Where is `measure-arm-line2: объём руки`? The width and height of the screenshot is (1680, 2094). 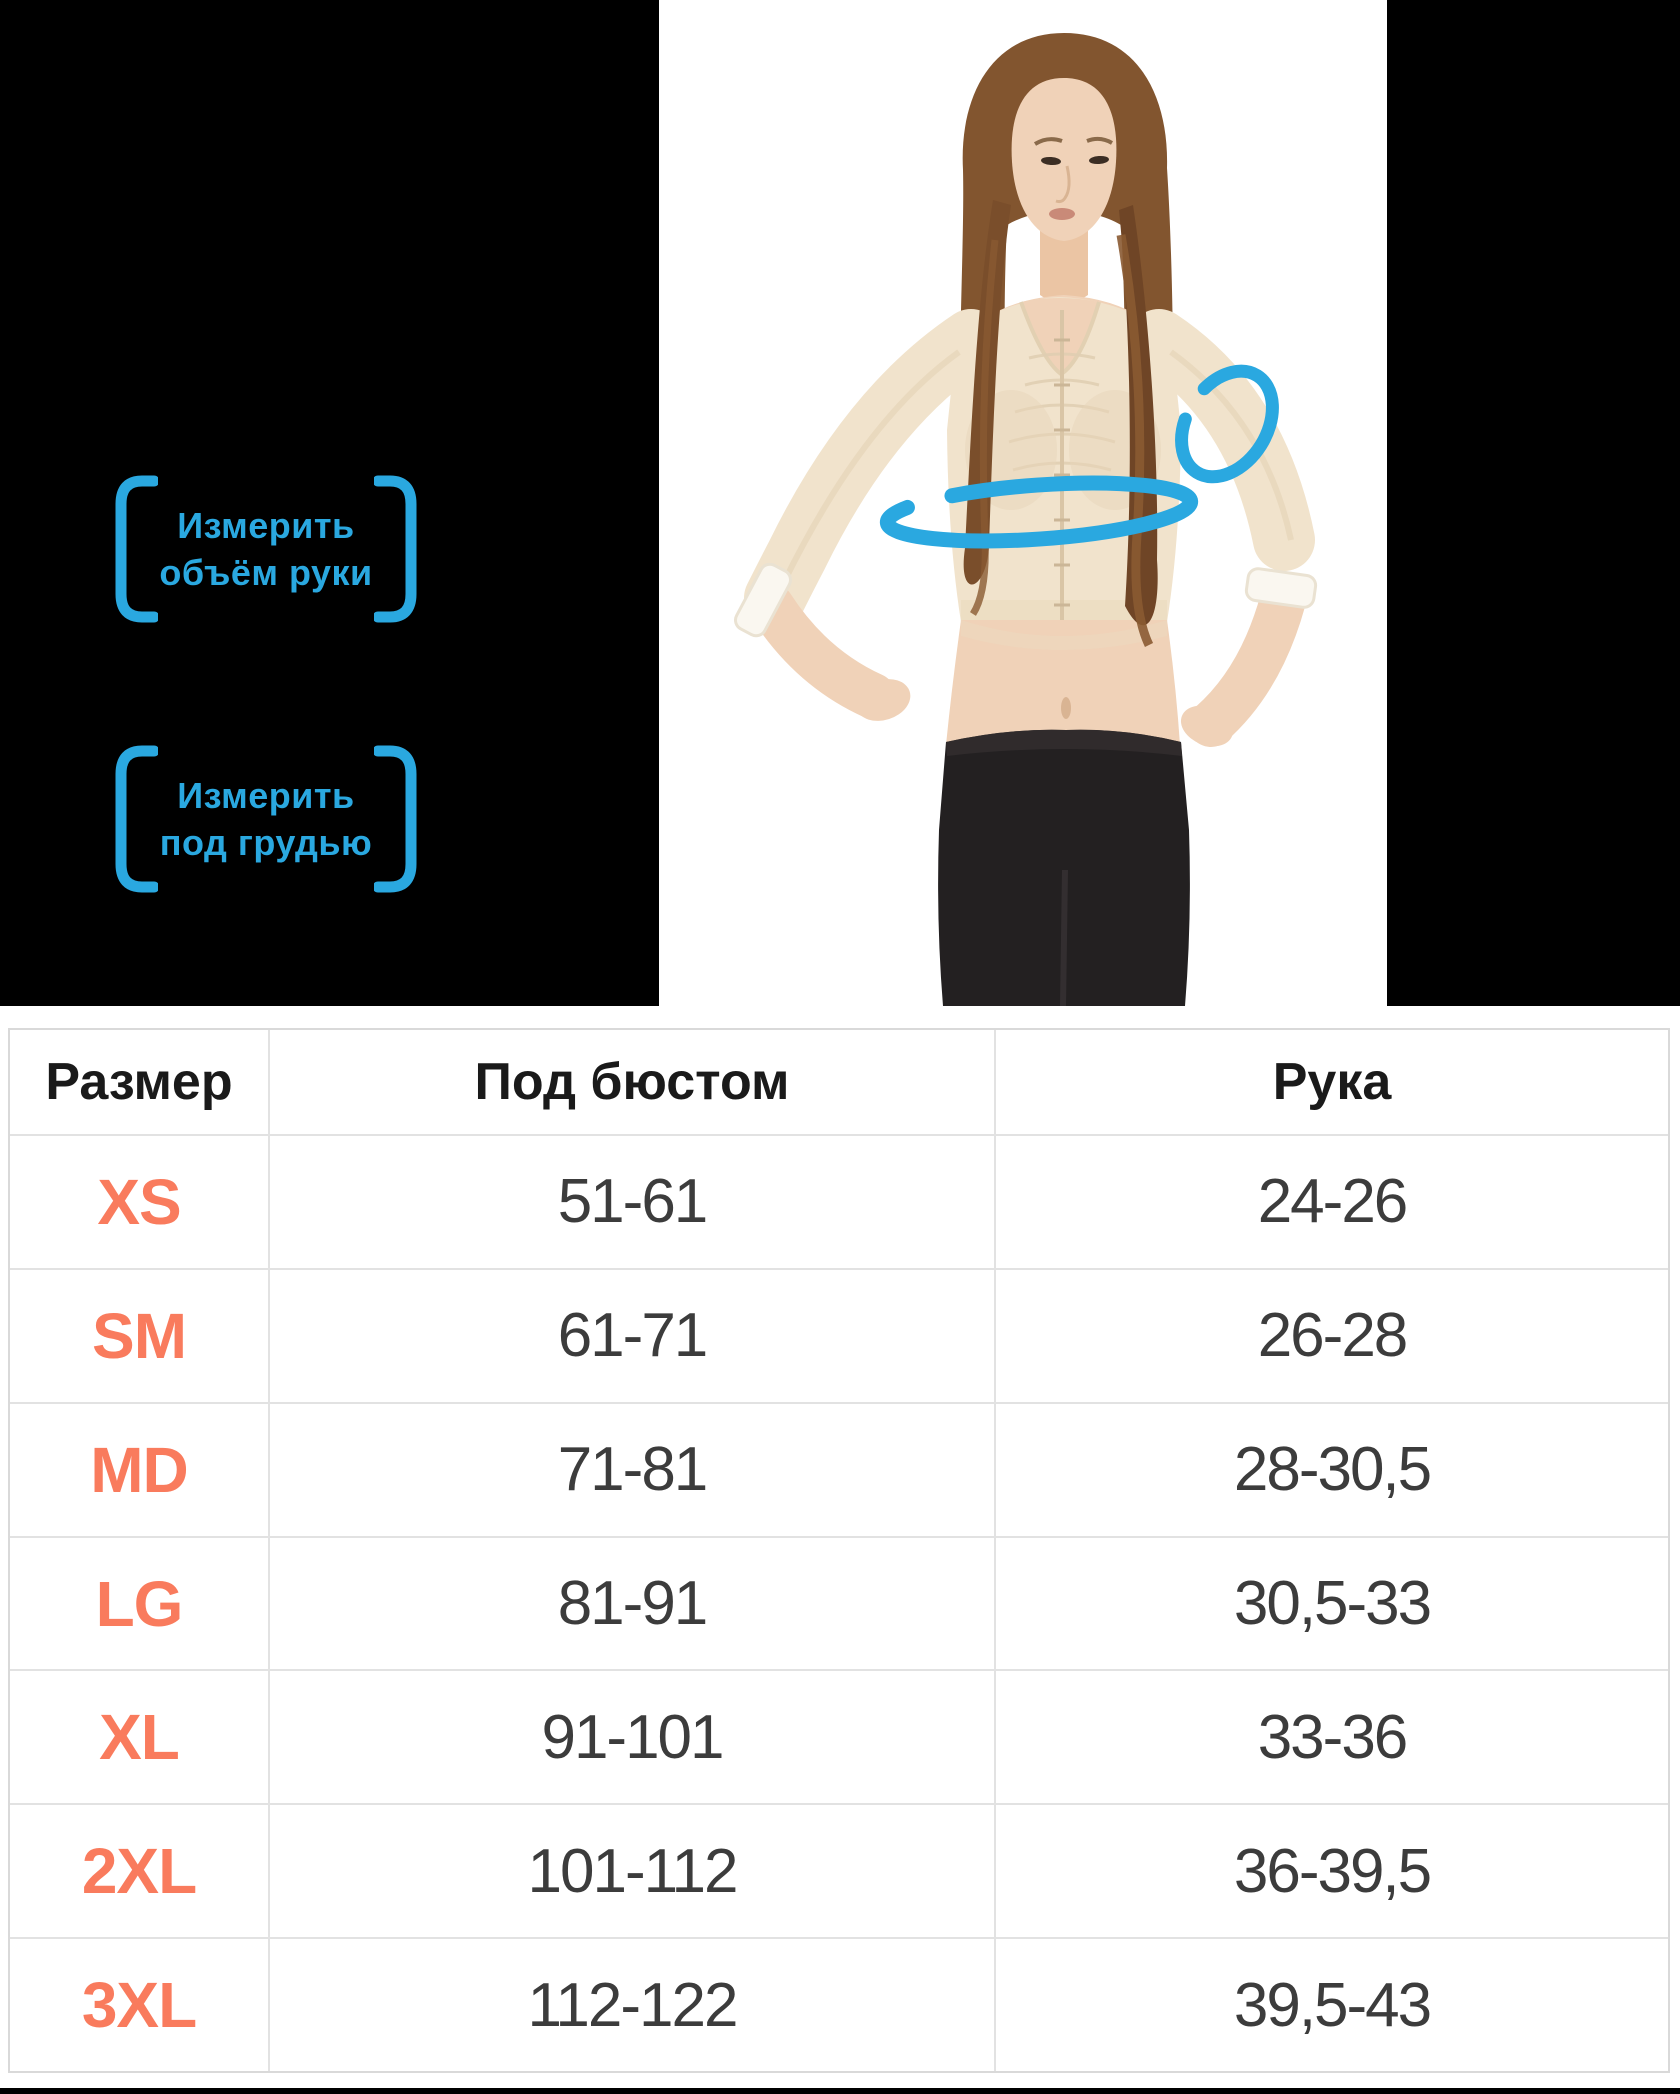
measure-arm-line2: объём руки is located at coordinates (266, 572).